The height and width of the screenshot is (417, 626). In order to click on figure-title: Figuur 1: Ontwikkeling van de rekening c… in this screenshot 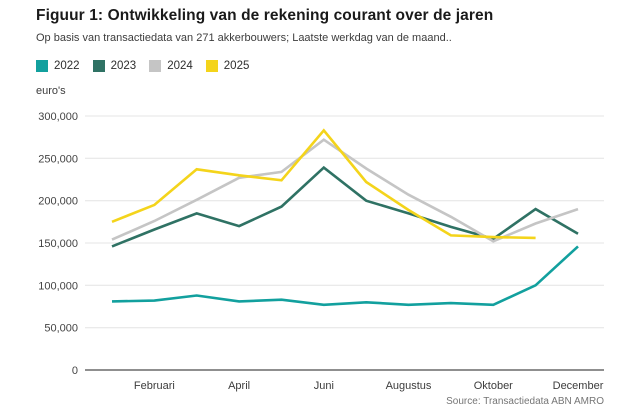, I will do `click(265, 15)`.